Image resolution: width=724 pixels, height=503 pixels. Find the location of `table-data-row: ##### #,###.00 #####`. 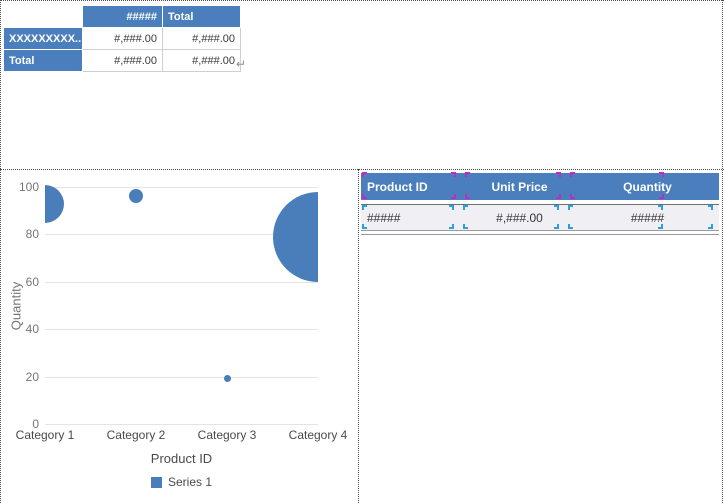

table-data-row: ##### #,###.00 ##### is located at coordinates (540, 217).